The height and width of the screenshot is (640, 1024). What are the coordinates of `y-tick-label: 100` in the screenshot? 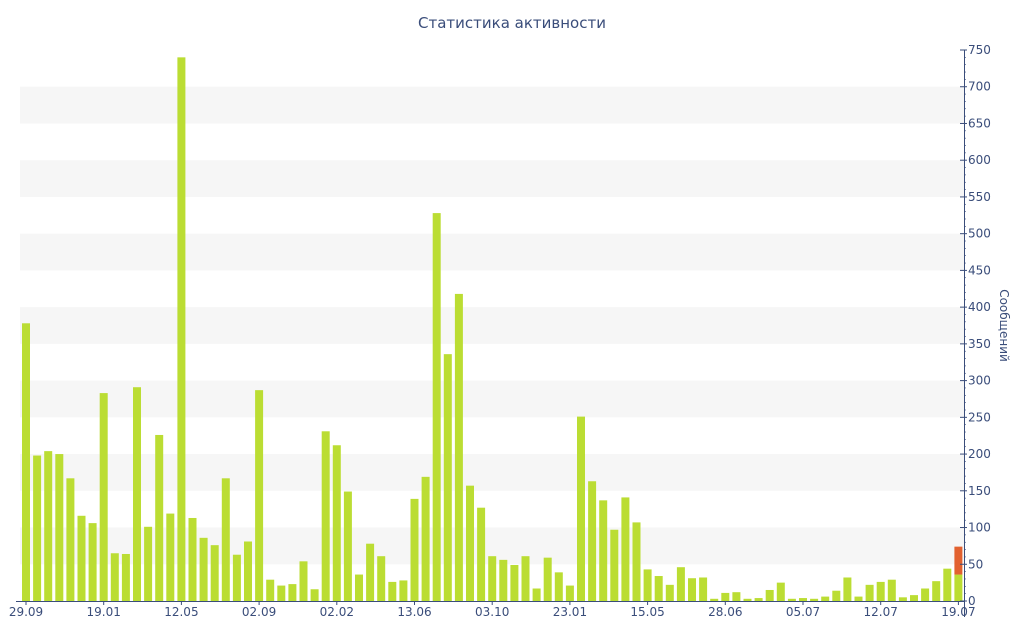 It's located at (979, 528).